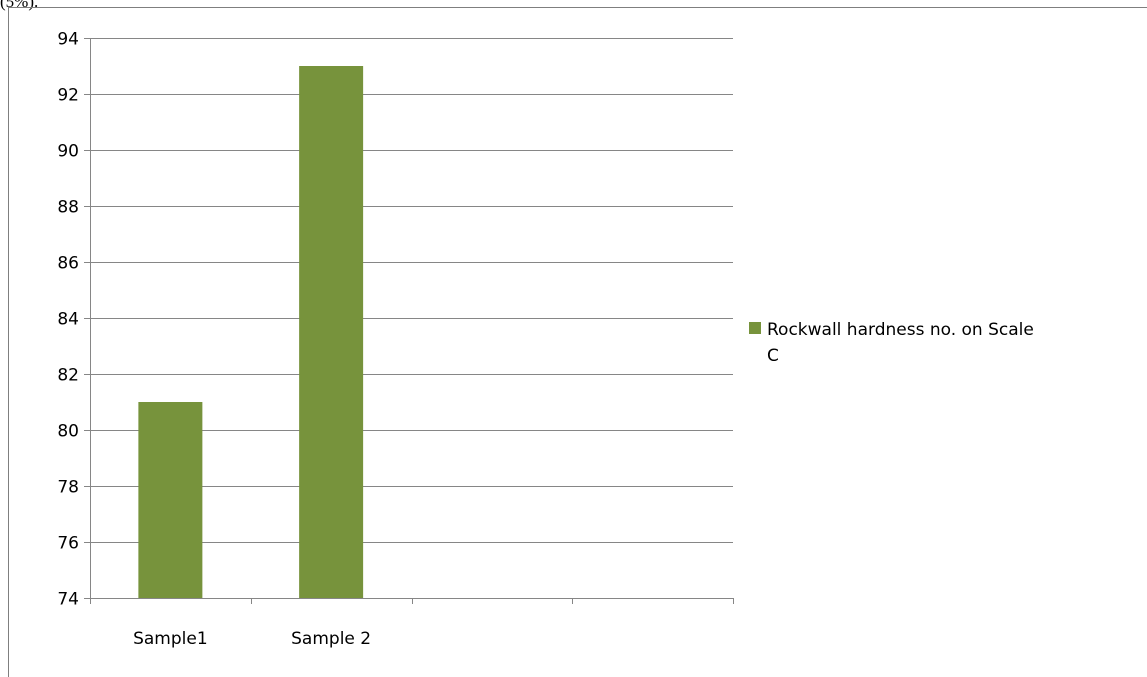  What do you see at coordinates (900, 330) in the screenshot?
I see `legend-label-line-1: Rockwall hardness no. on Scale` at bounding box center [900, 330].